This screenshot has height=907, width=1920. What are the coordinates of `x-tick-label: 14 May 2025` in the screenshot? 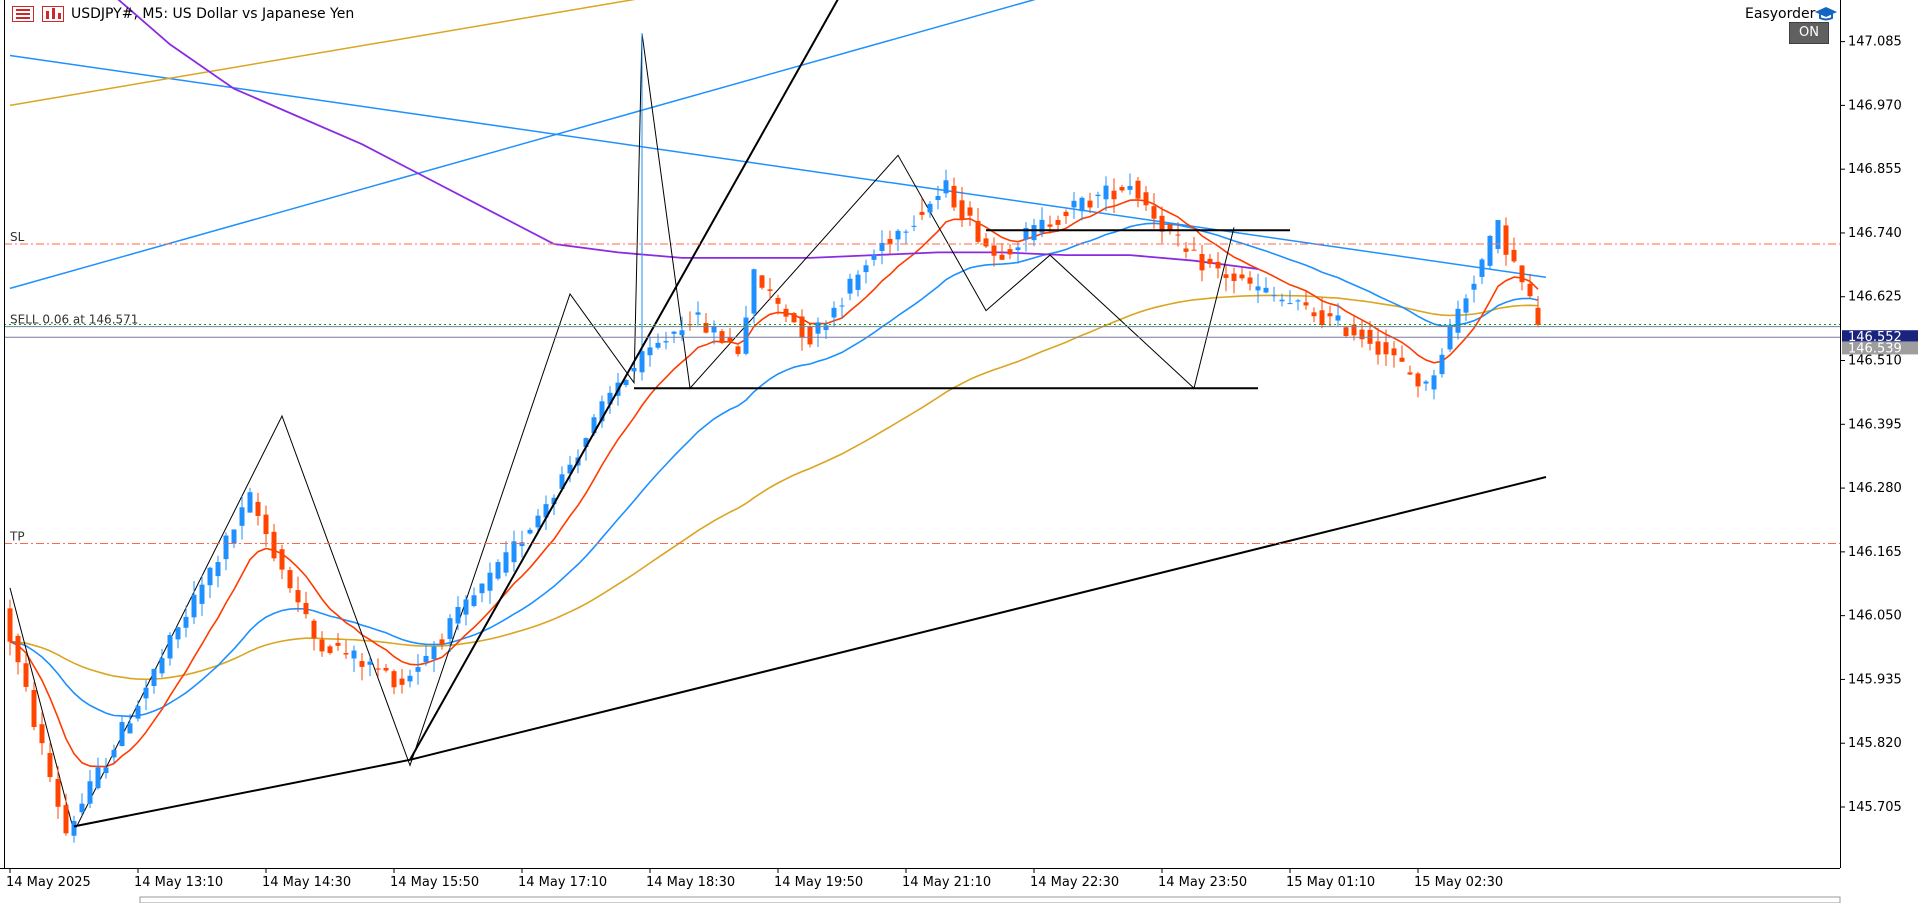 It's located at (48, 882).